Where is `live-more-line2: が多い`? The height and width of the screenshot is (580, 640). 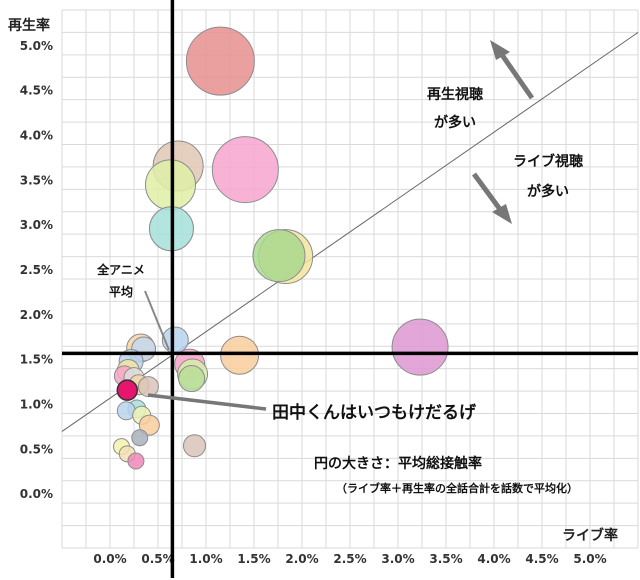
live-more-line2: が多い is located at coordinates (548, 191).